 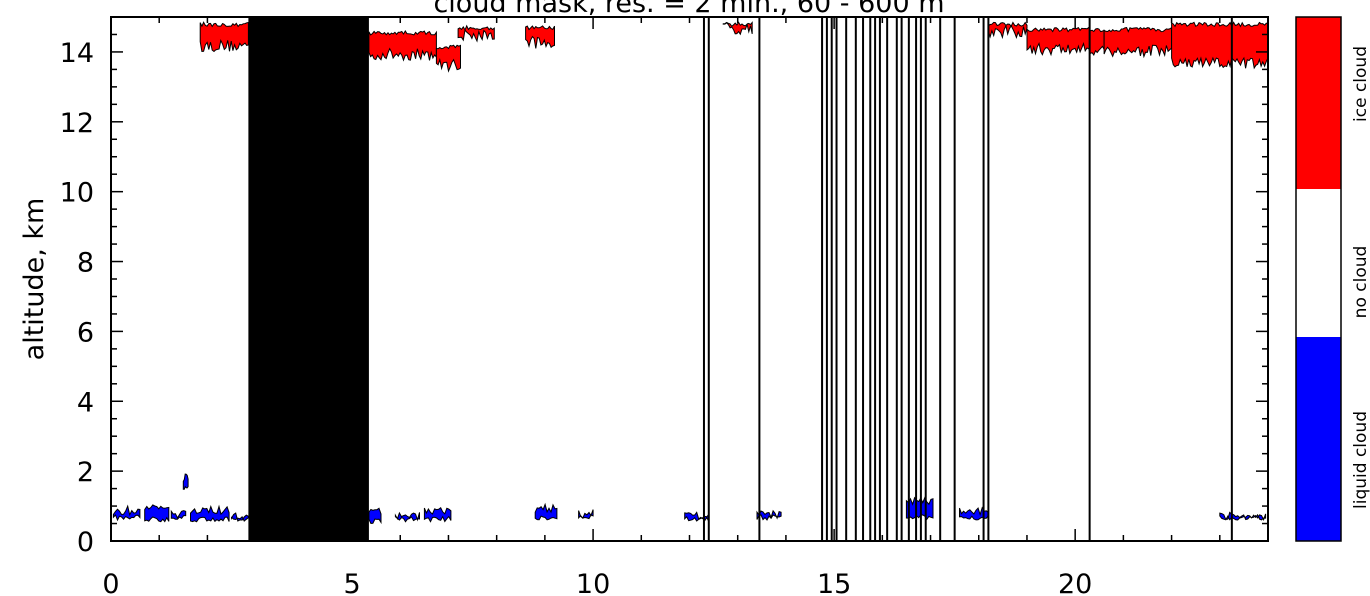 I want to click on colorbar: ice cloud no cloud liquid cloud, so click(x=1332, y=279).